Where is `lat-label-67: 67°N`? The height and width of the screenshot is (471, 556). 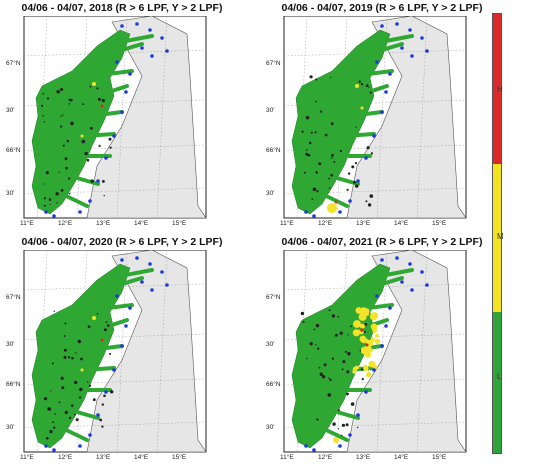 lat-label-67: 67°N is located at coordinates (13, 297).